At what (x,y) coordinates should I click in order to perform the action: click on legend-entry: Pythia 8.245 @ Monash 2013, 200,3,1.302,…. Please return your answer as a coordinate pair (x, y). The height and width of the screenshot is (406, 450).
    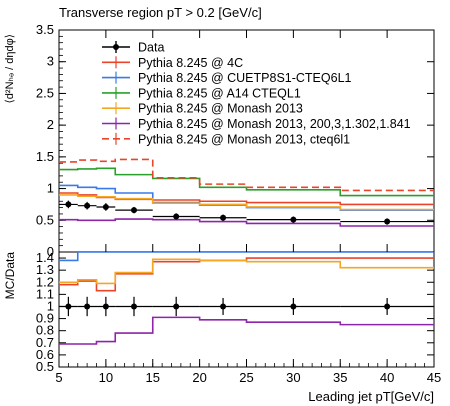
    Looking at the image, I should click on (256, 124).